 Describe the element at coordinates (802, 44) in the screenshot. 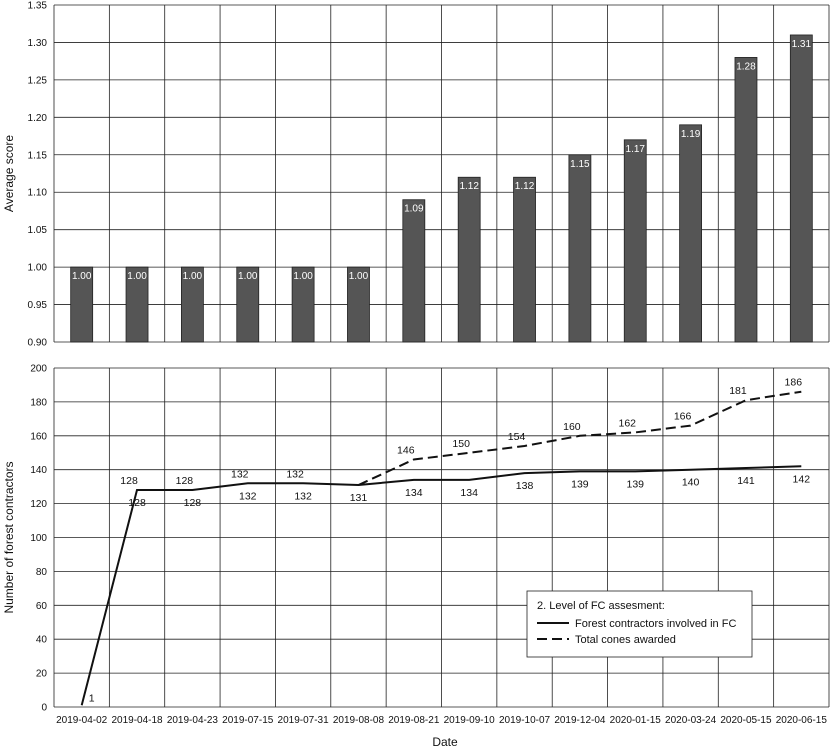

I see `bar-value-label: 1.31` at that location.